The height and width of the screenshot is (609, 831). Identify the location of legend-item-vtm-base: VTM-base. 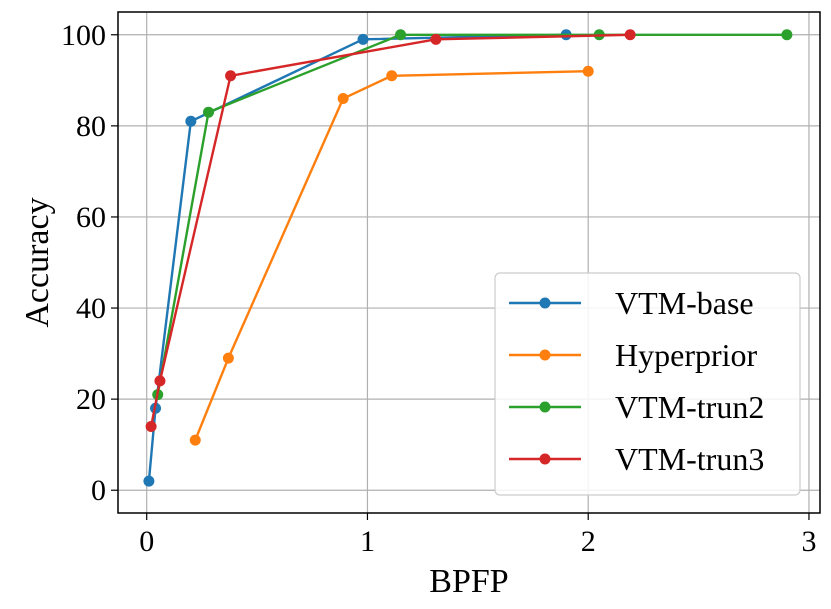
(631, 303).